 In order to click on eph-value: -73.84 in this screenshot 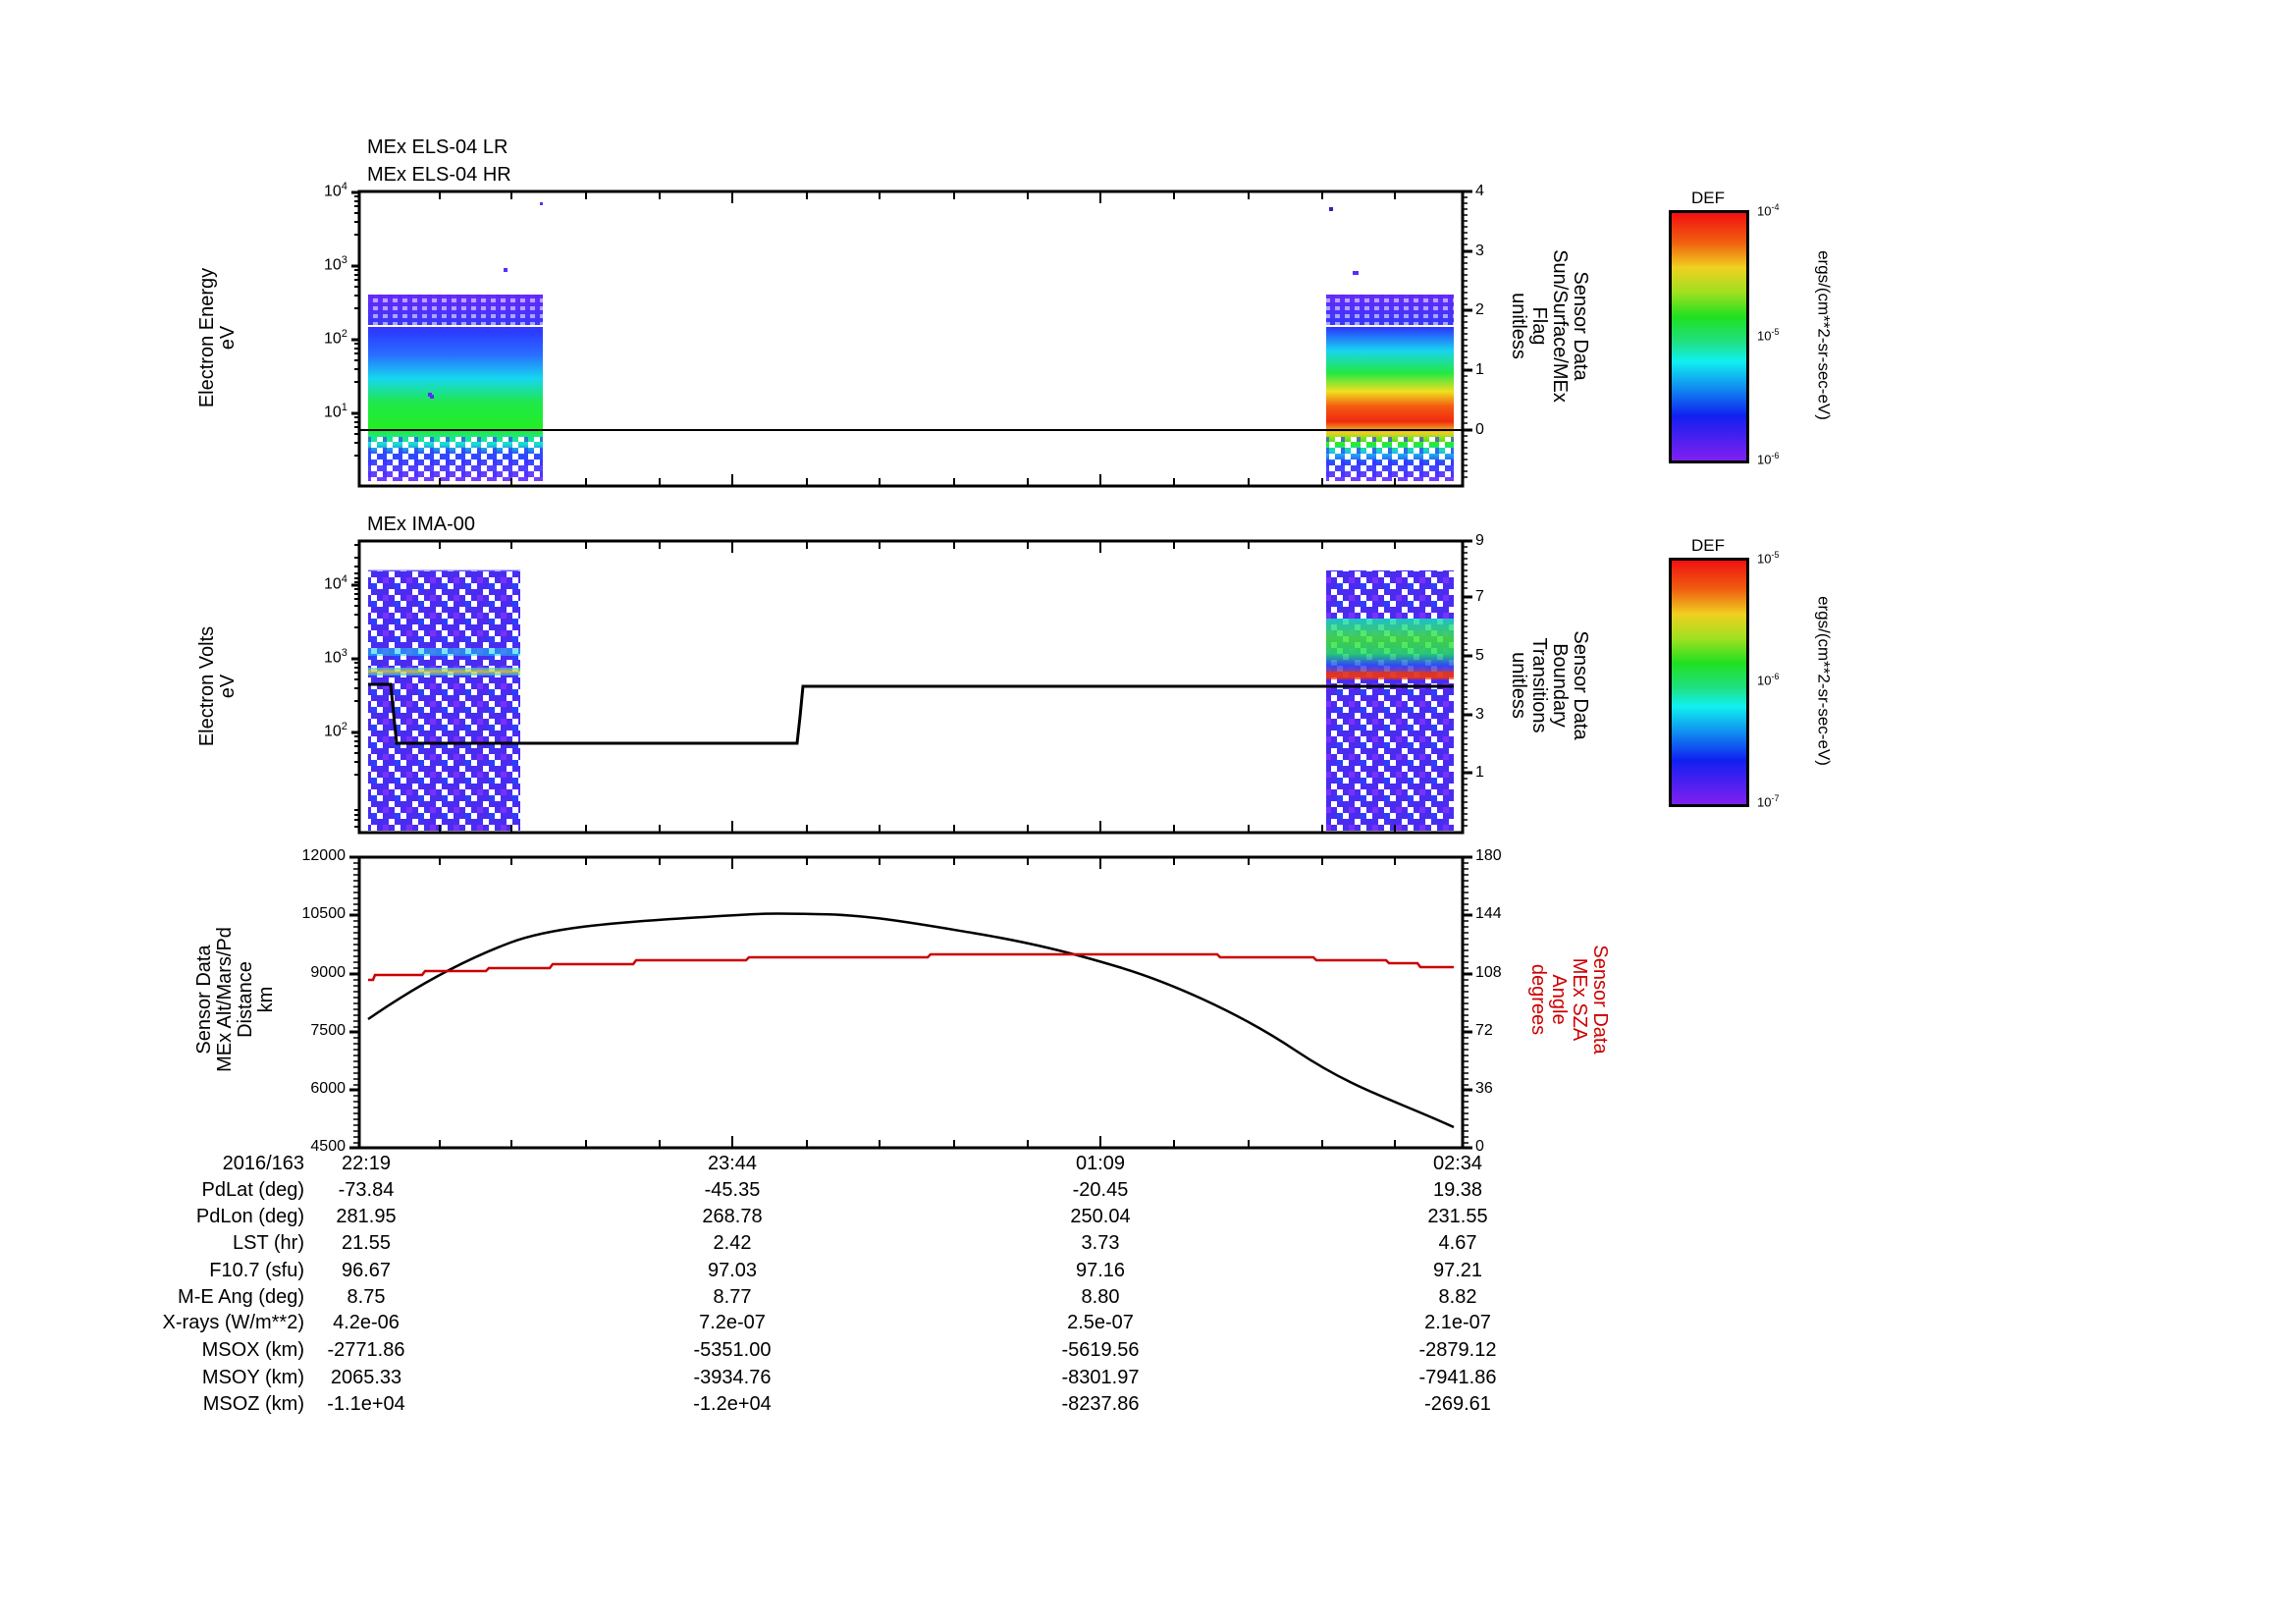, I will do `click(367, 1190)`.